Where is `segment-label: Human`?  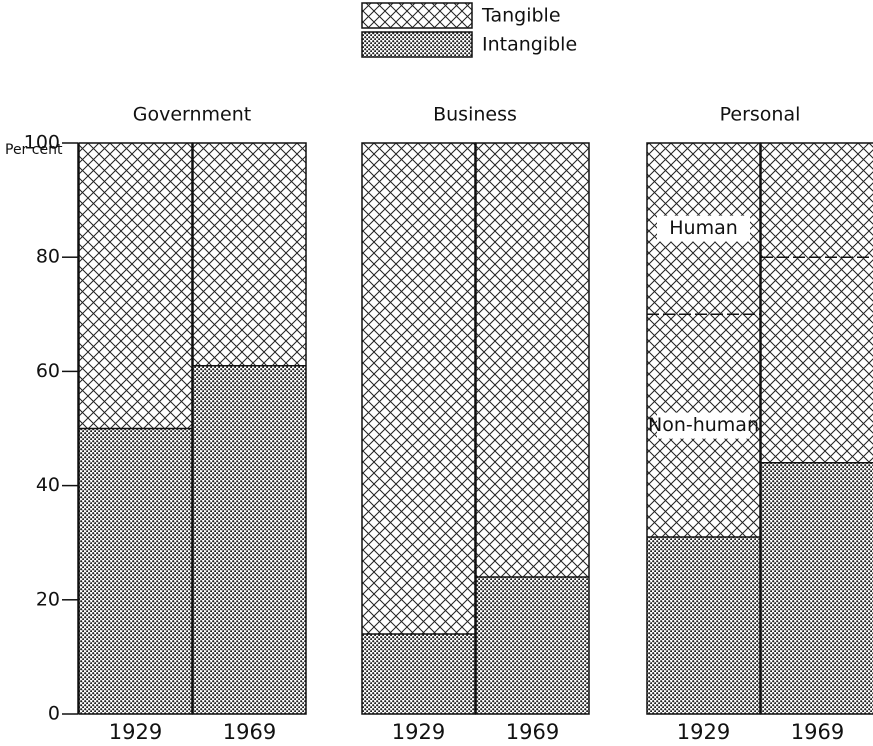 segment-label: Human is located at coordinates (703, 228).